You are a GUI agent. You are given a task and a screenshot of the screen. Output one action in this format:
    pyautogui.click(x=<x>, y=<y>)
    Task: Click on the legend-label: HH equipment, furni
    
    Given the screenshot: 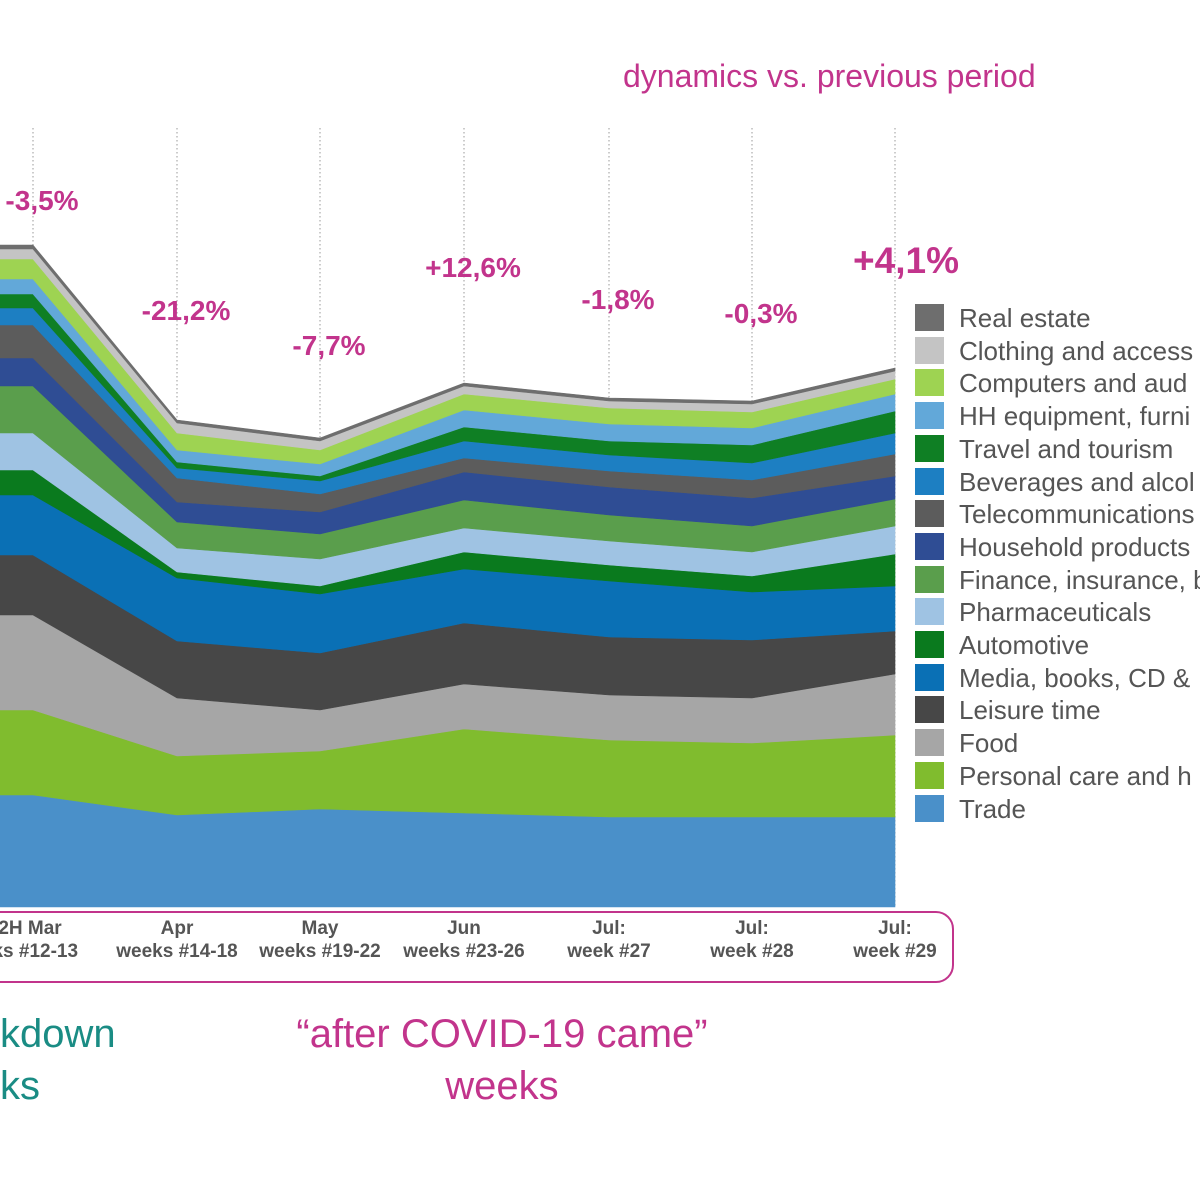 What is the action you would take?
    pyautogui.click(x=1075, y=416)
    